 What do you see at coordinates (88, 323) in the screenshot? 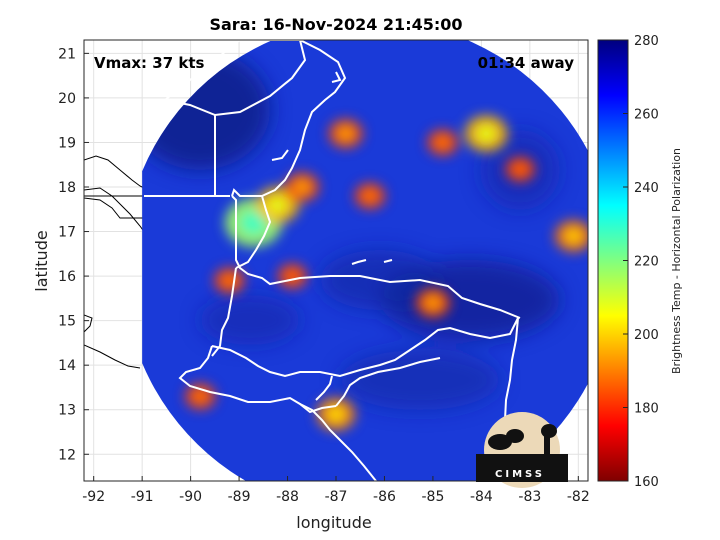
I see `coast-stub` at bounding box center [88, 323].